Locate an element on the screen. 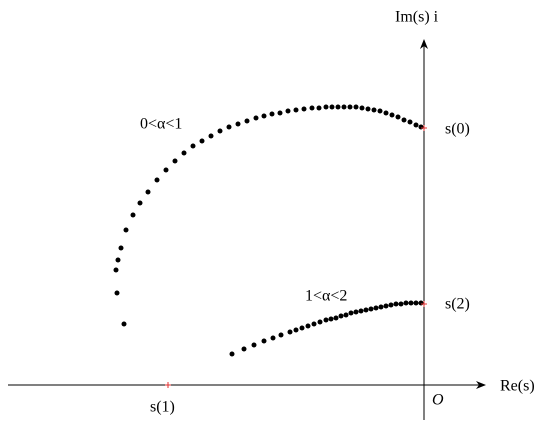  marker-label: s(0) is located at coordinates (457, 129).